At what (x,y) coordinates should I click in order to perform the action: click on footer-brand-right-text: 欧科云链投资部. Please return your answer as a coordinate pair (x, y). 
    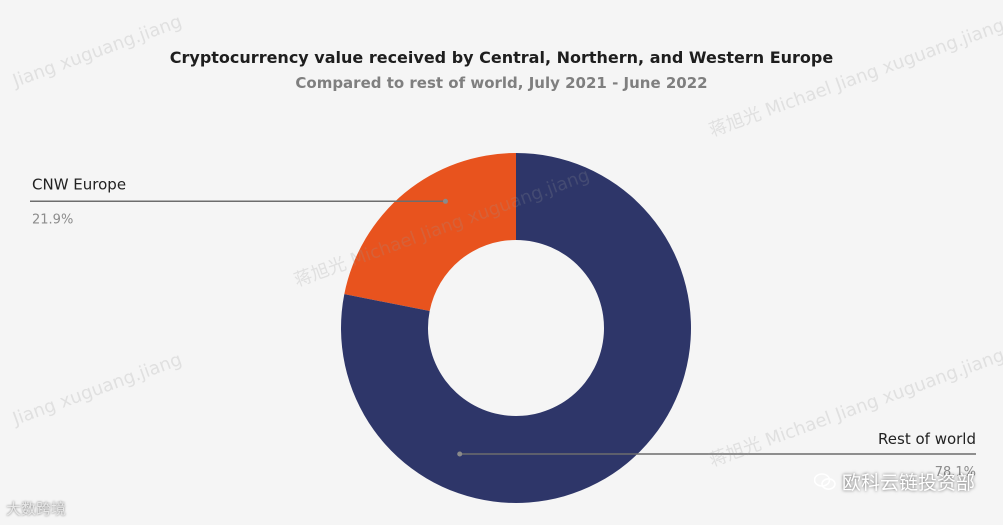
    Looking at the image, I should click on (908, 483).